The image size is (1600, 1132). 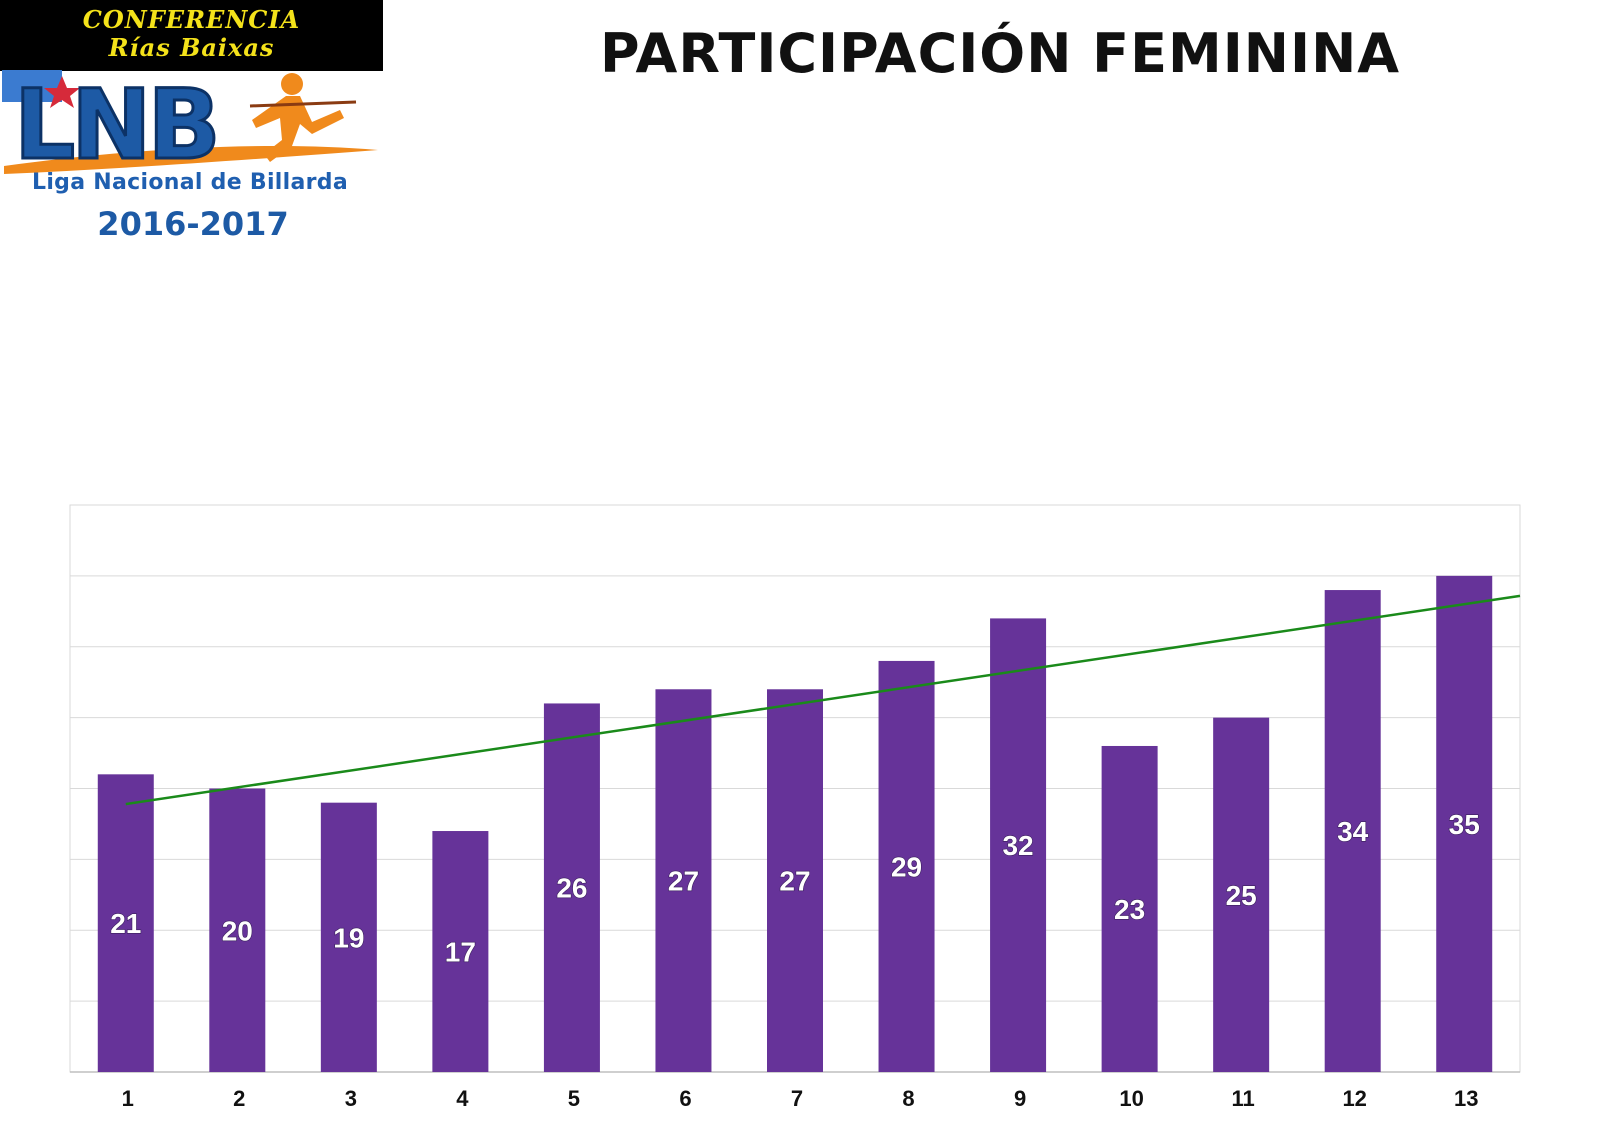 I want to click on x-tick-label: 8, so click(x=908, y=1098).